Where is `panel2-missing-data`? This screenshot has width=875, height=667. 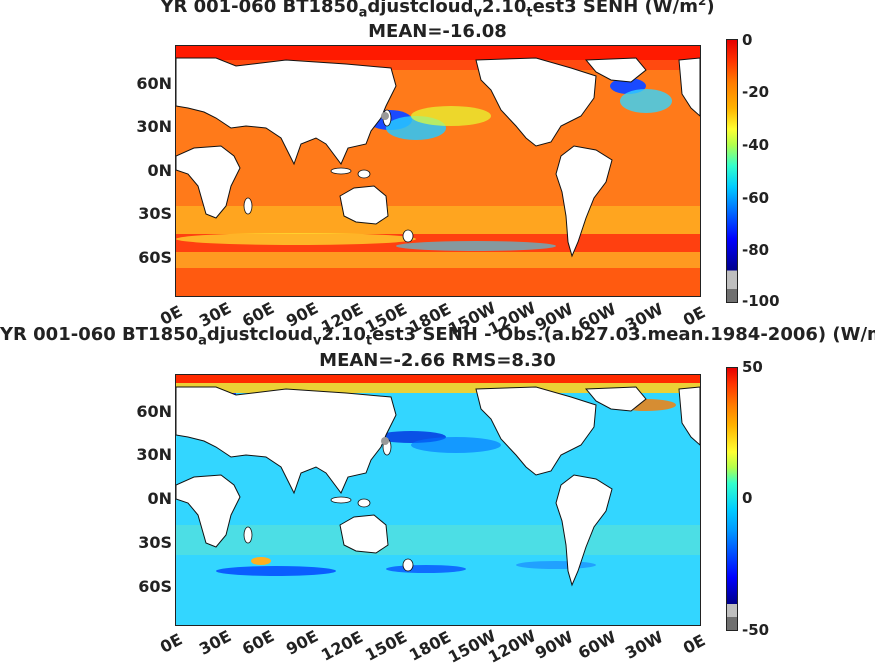
panel2-missing-data is located at coordinates (385, 441).